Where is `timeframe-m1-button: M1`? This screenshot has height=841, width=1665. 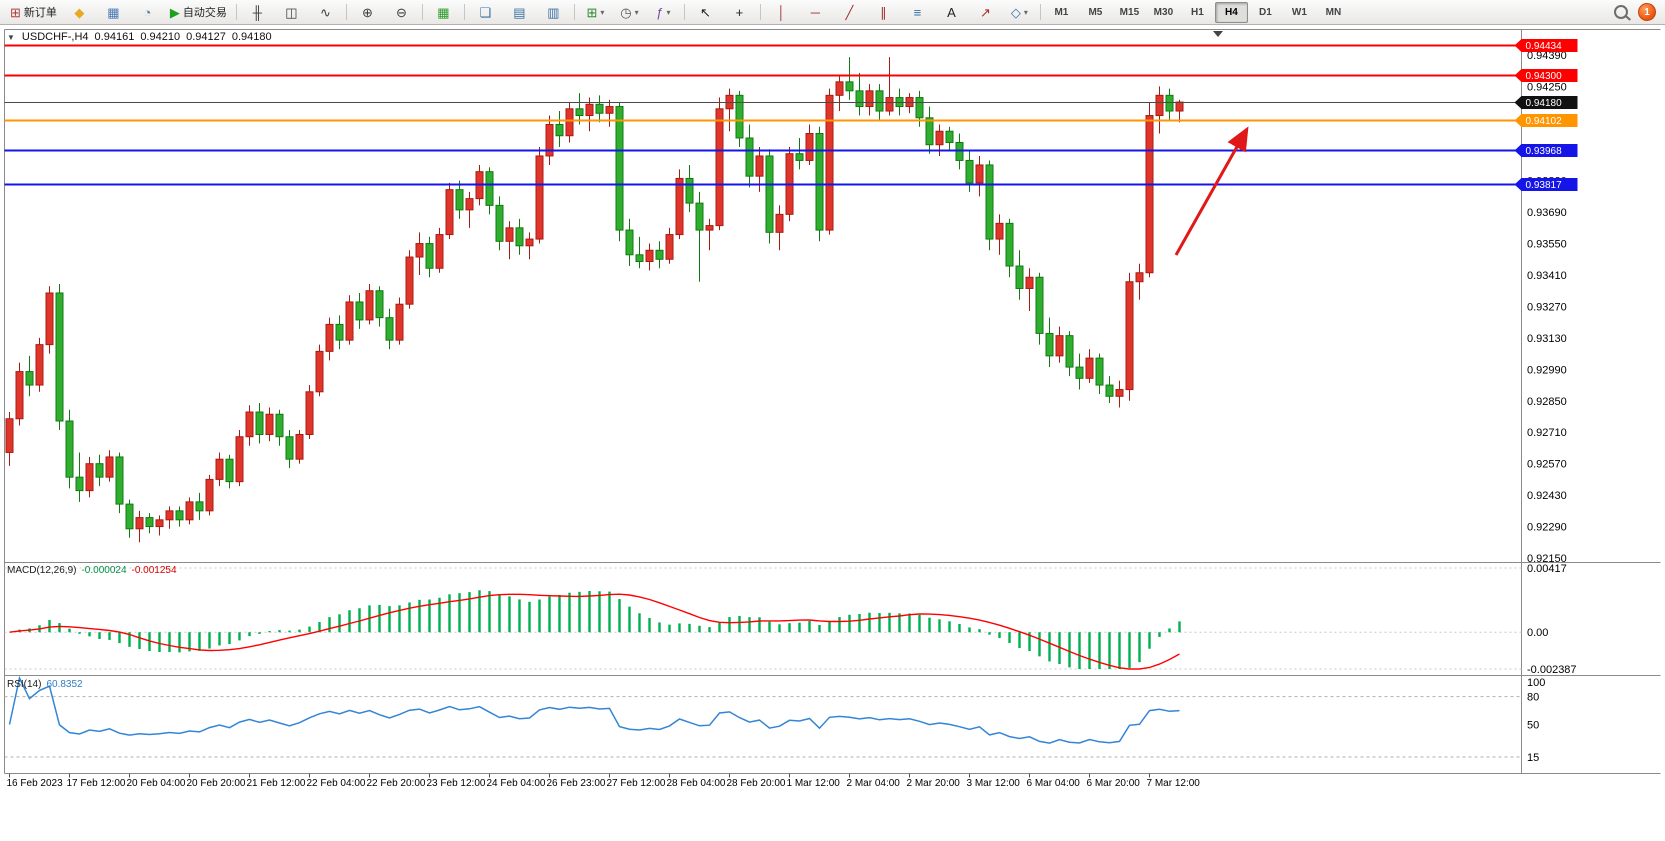
timeframe-m1-button: M1 is located at coordinates (1061, 12).